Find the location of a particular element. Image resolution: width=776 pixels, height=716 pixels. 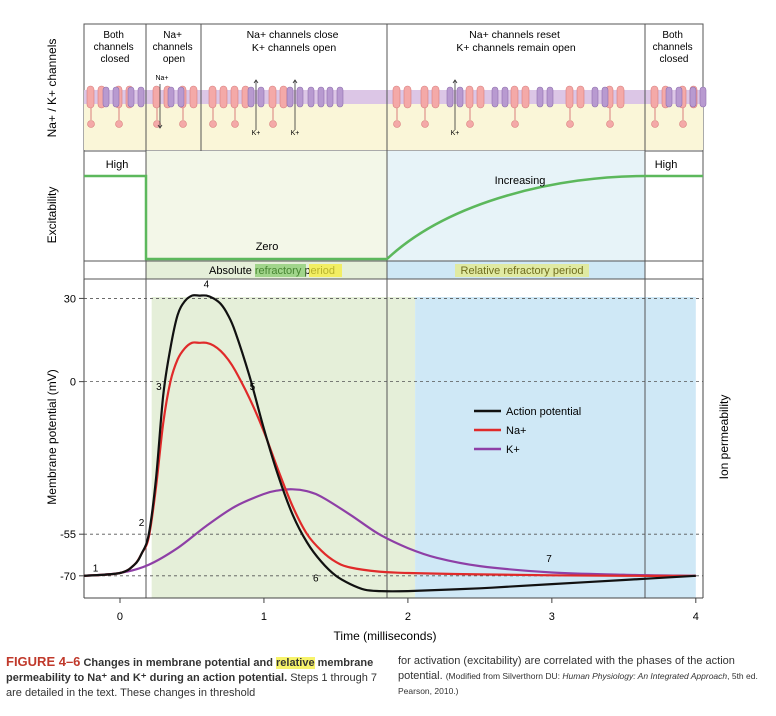

absolute-excitability-bg is located at coordinates (266, 215).